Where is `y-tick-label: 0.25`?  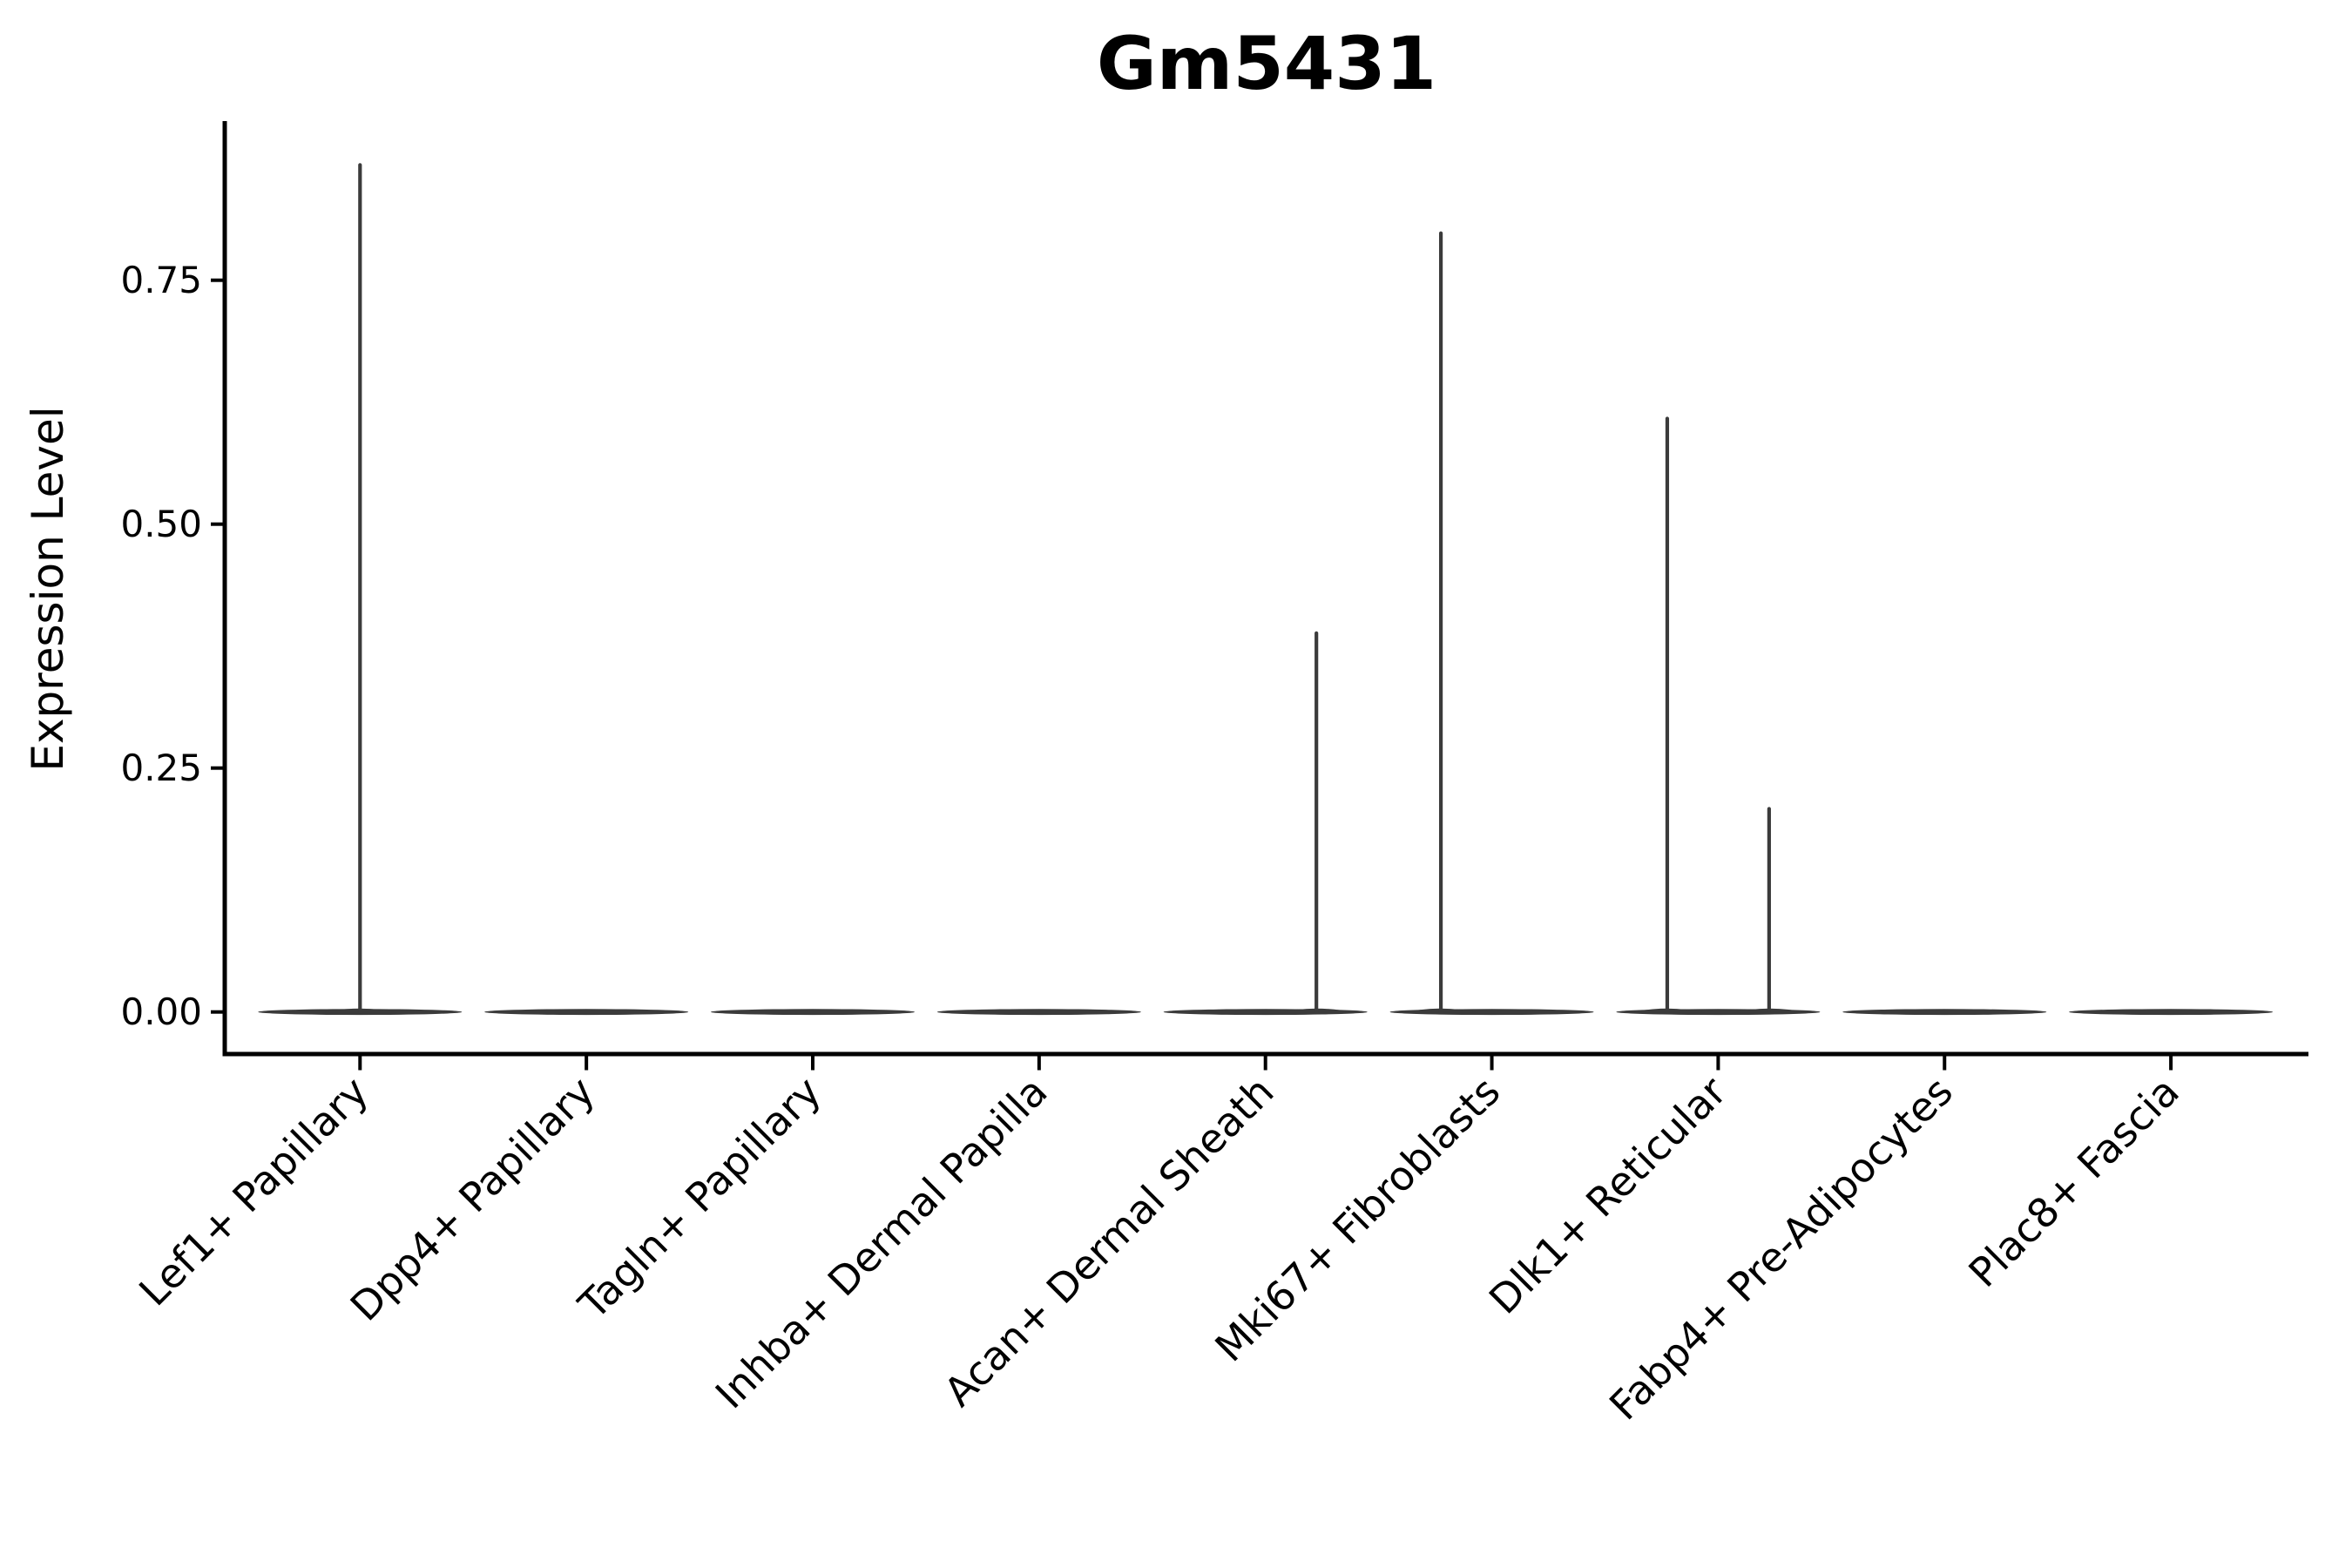
y-tick-label: 0.25 is located at coordinates (161, 768).